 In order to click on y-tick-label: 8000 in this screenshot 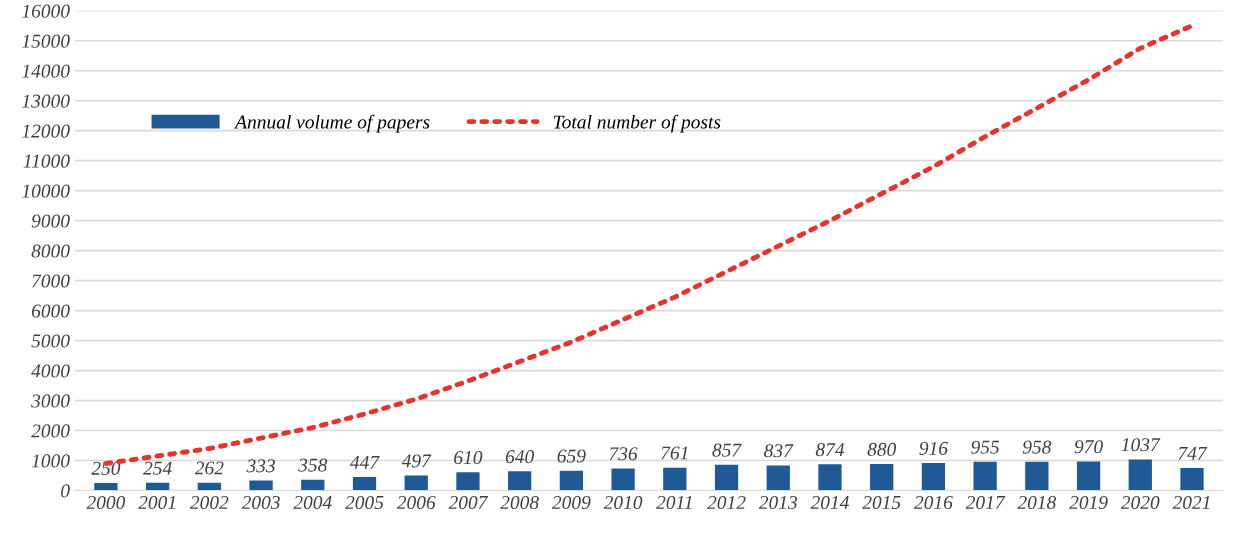, I will do `click(50, 251)`.